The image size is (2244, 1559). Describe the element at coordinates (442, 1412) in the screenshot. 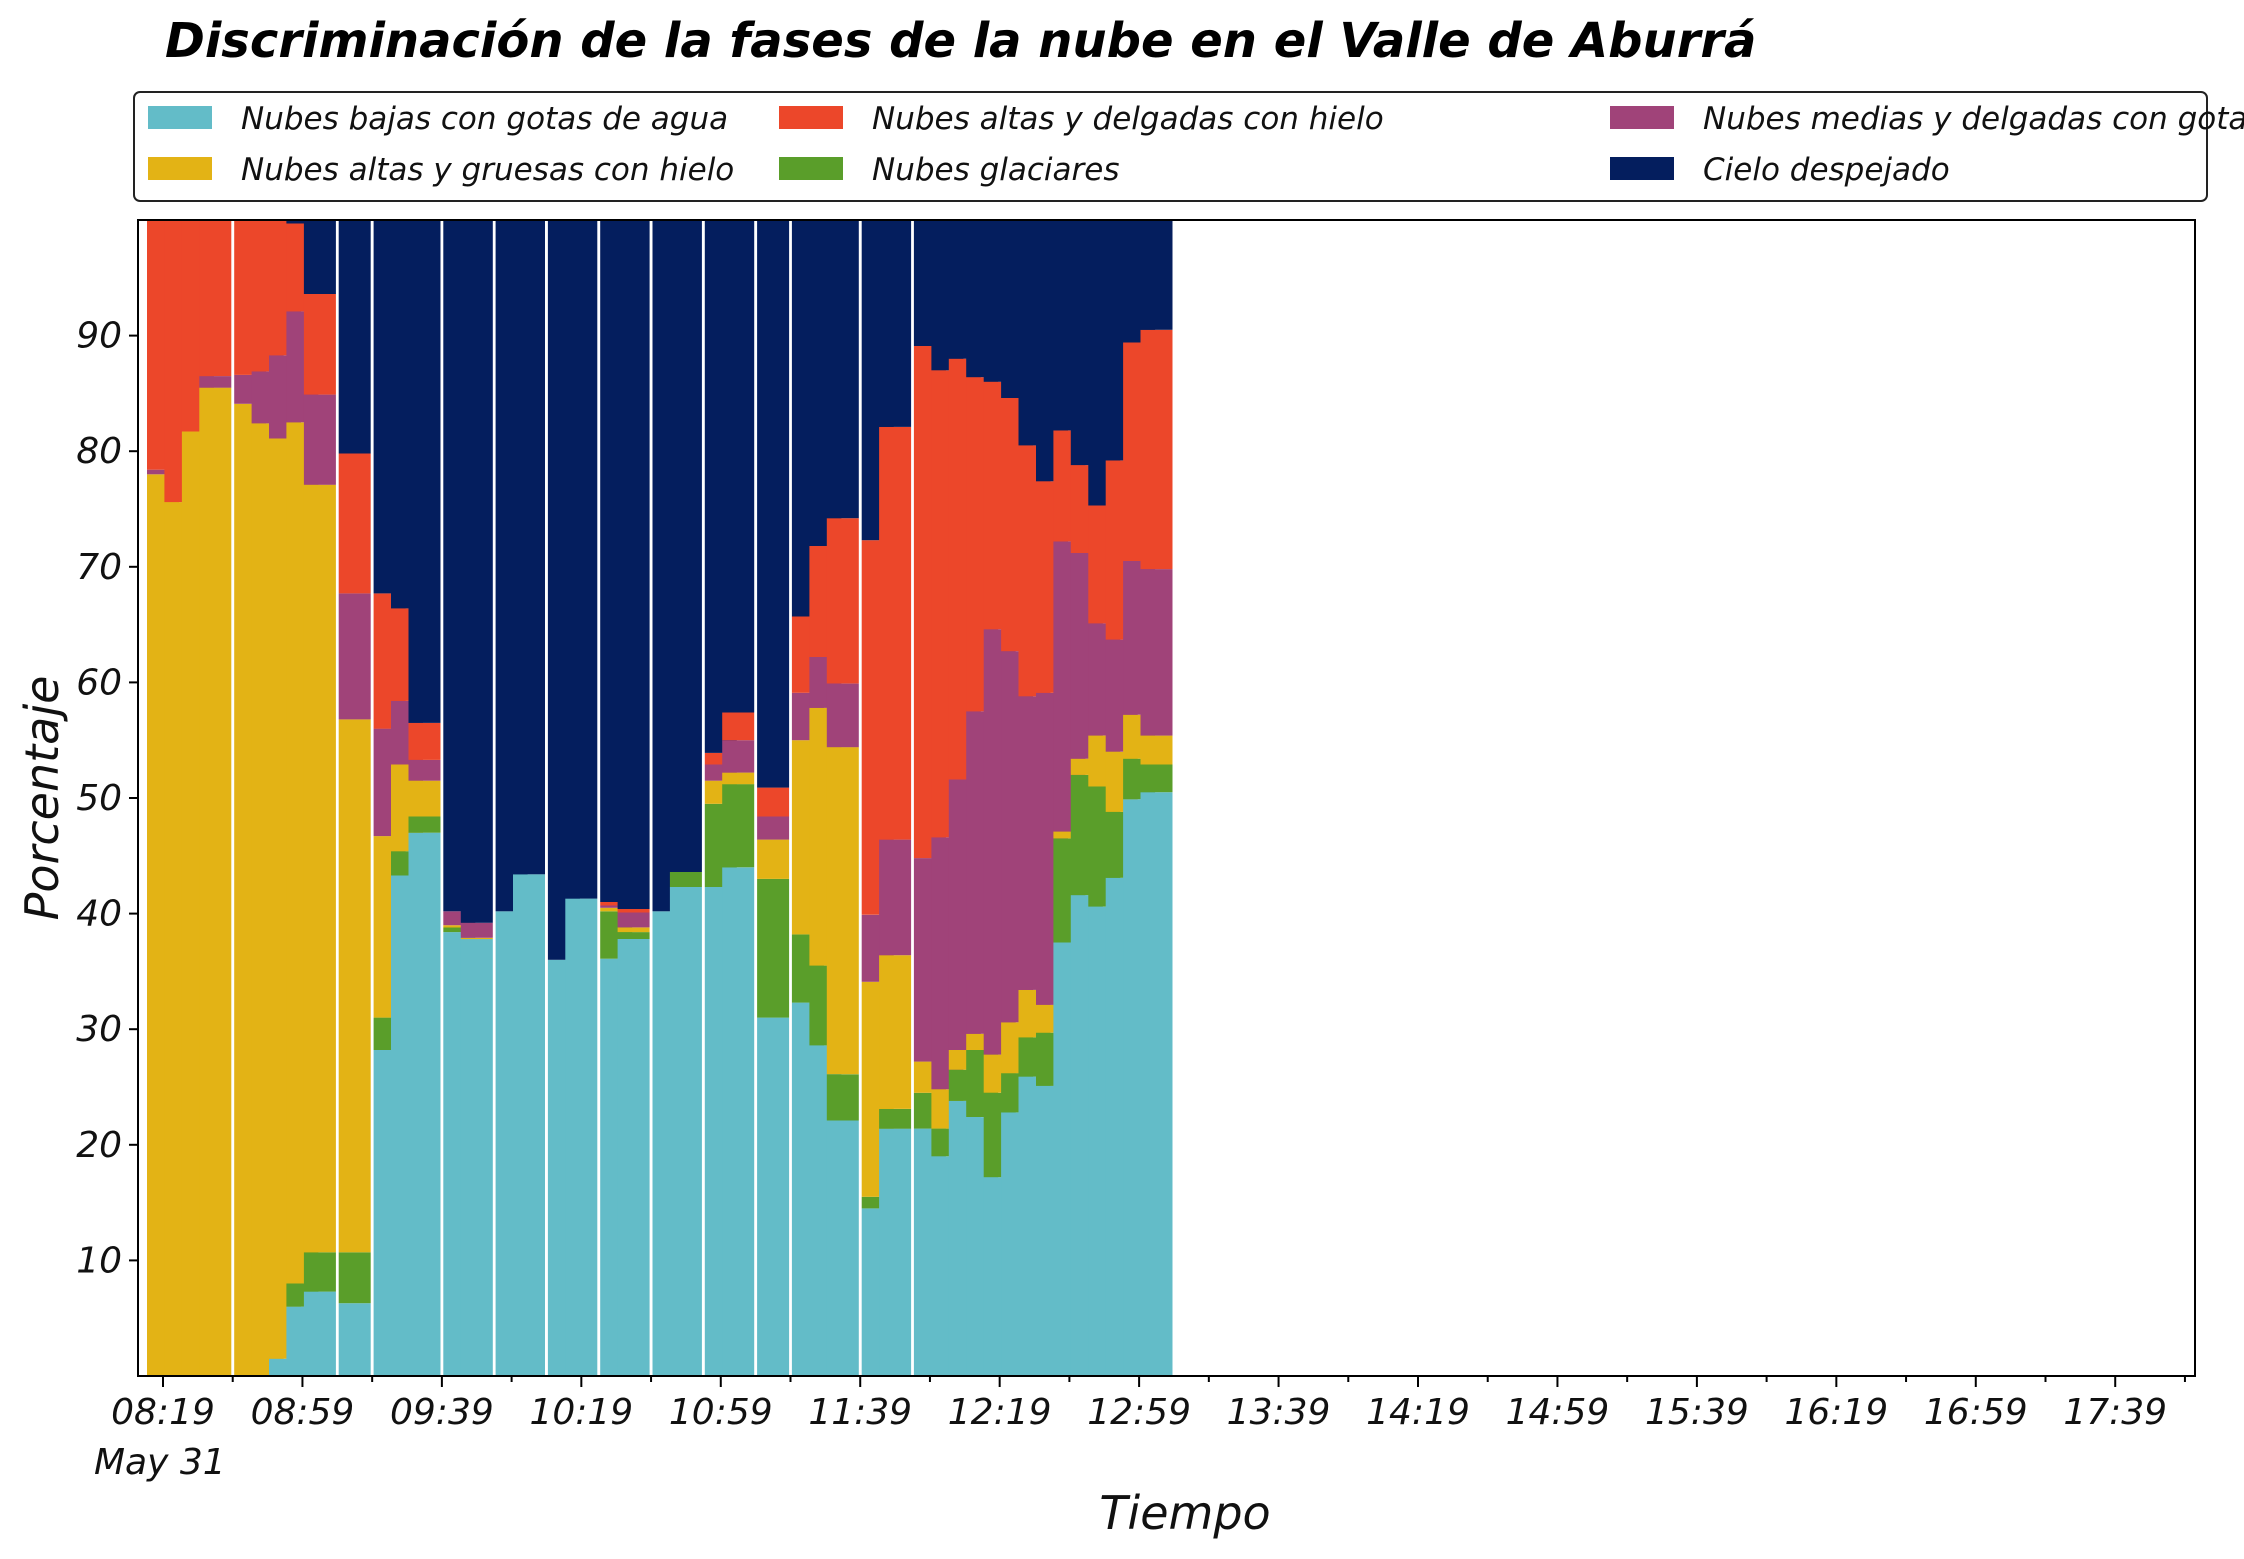

I see `x-tick-label: 09:39` at that location.